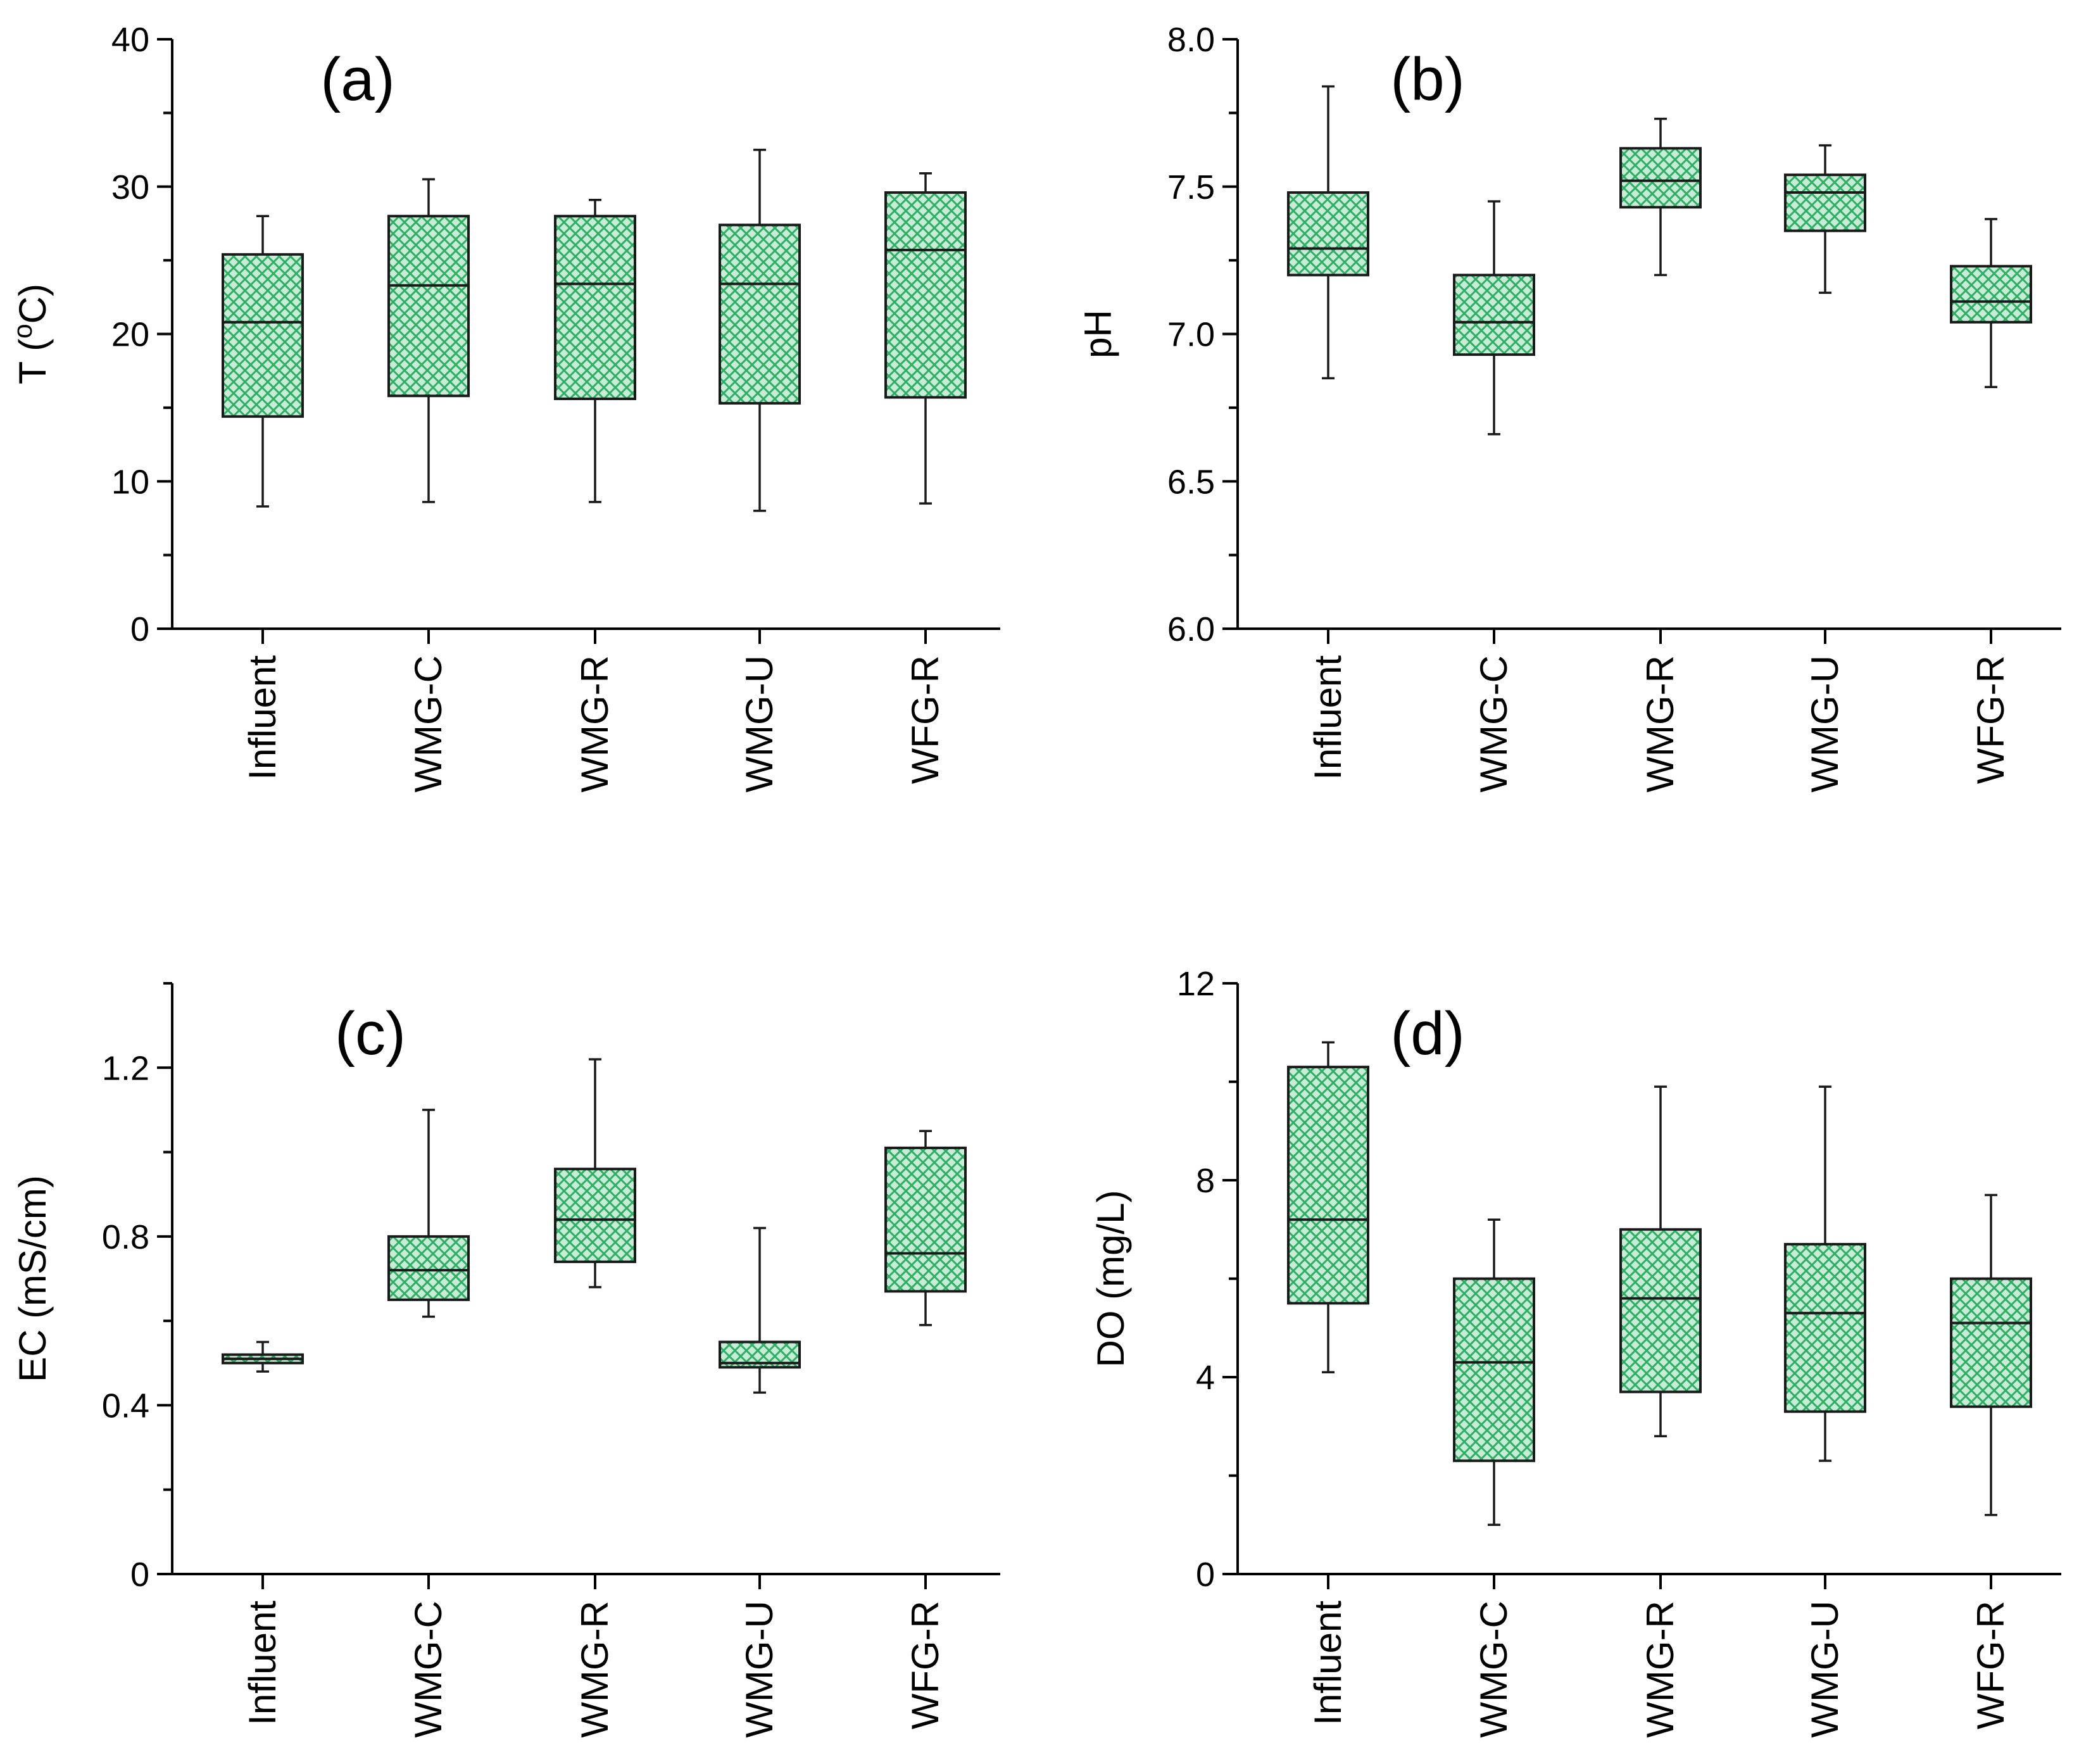  Describe the element at coordinates (1111, 1278) in the screenshot. I see `y-axis-label: DO (mg/L)` at that location.